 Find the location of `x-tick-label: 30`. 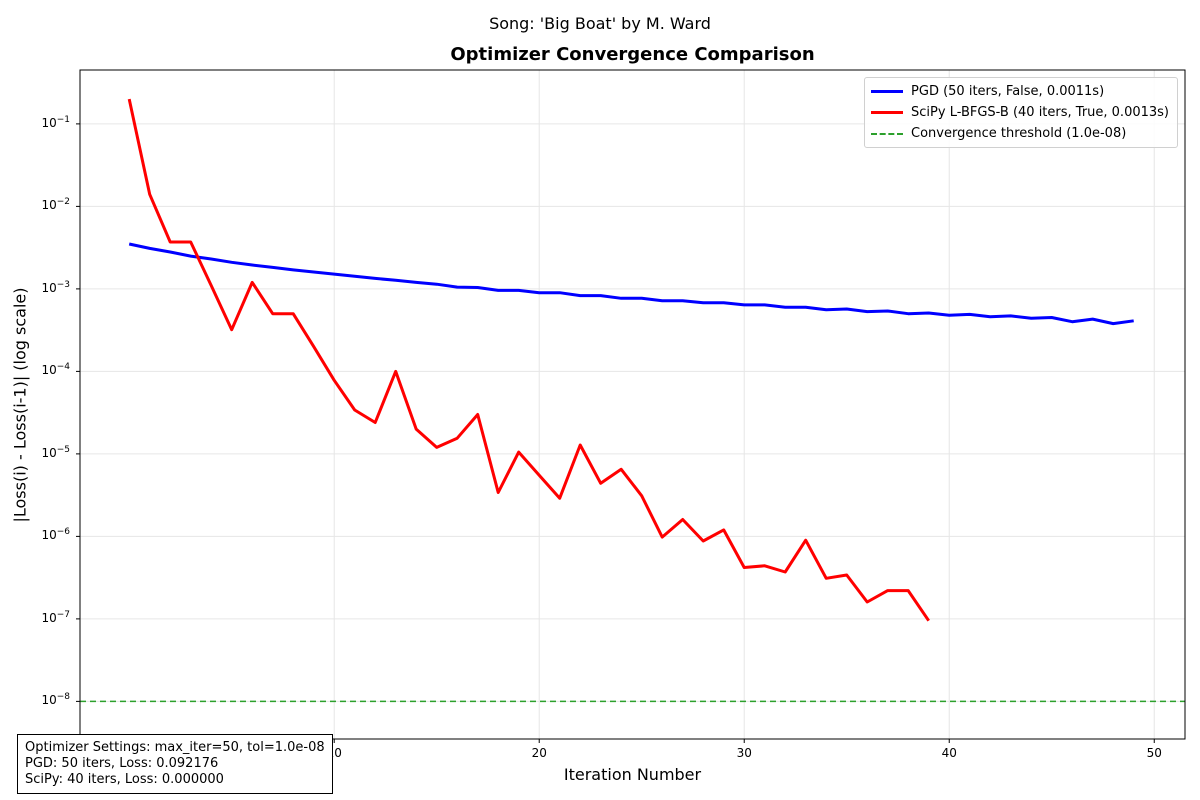

x-tick-label: 30 is located at coordinates (744, 753).